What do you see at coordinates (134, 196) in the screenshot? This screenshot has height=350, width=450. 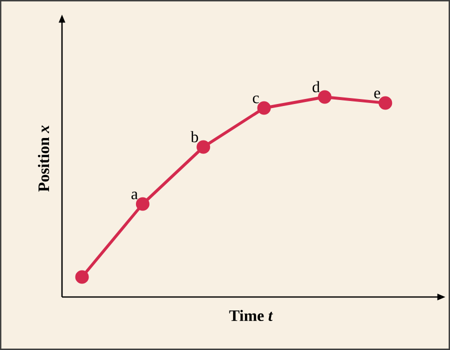 I see `annotation: a` at bounding box center [134, 196].